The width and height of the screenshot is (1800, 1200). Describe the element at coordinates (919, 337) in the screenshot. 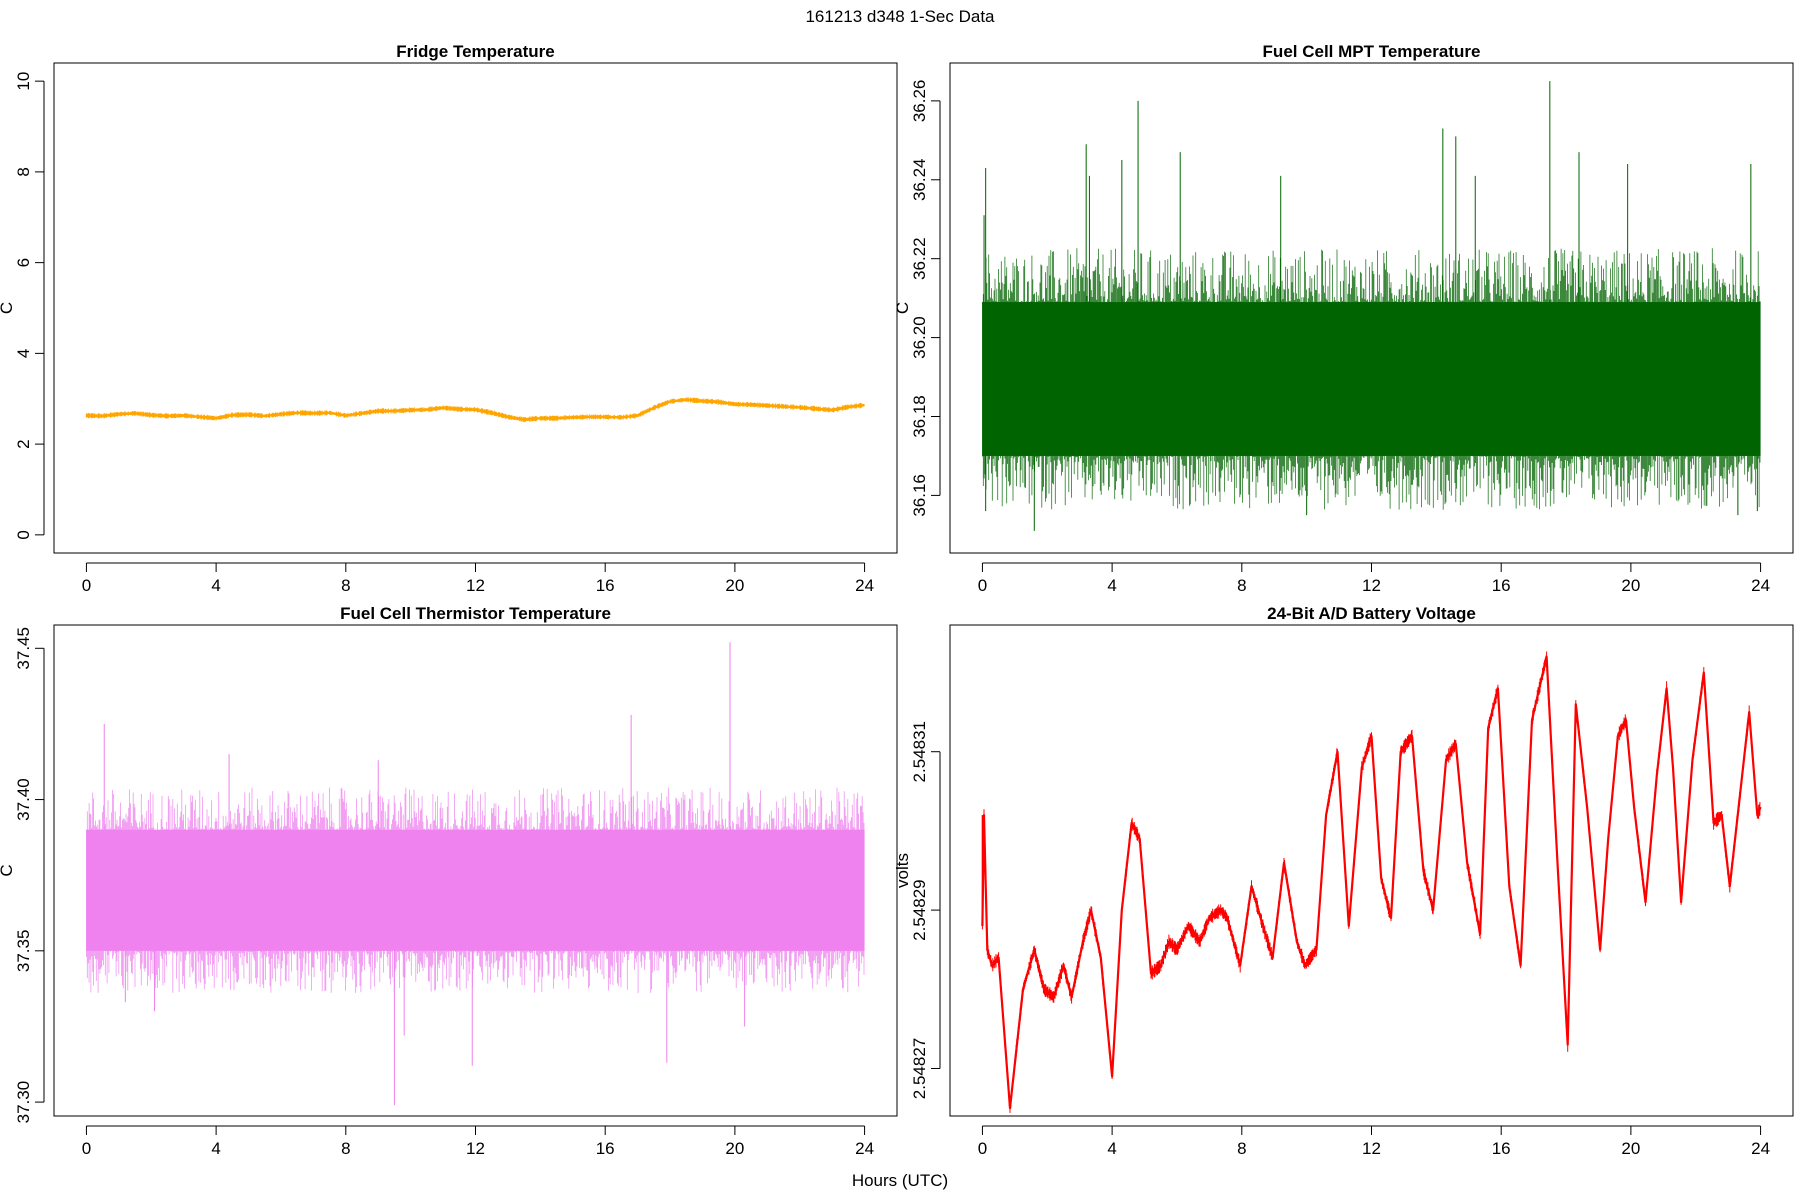

I see `y-tick-label: 36.20` at that location.